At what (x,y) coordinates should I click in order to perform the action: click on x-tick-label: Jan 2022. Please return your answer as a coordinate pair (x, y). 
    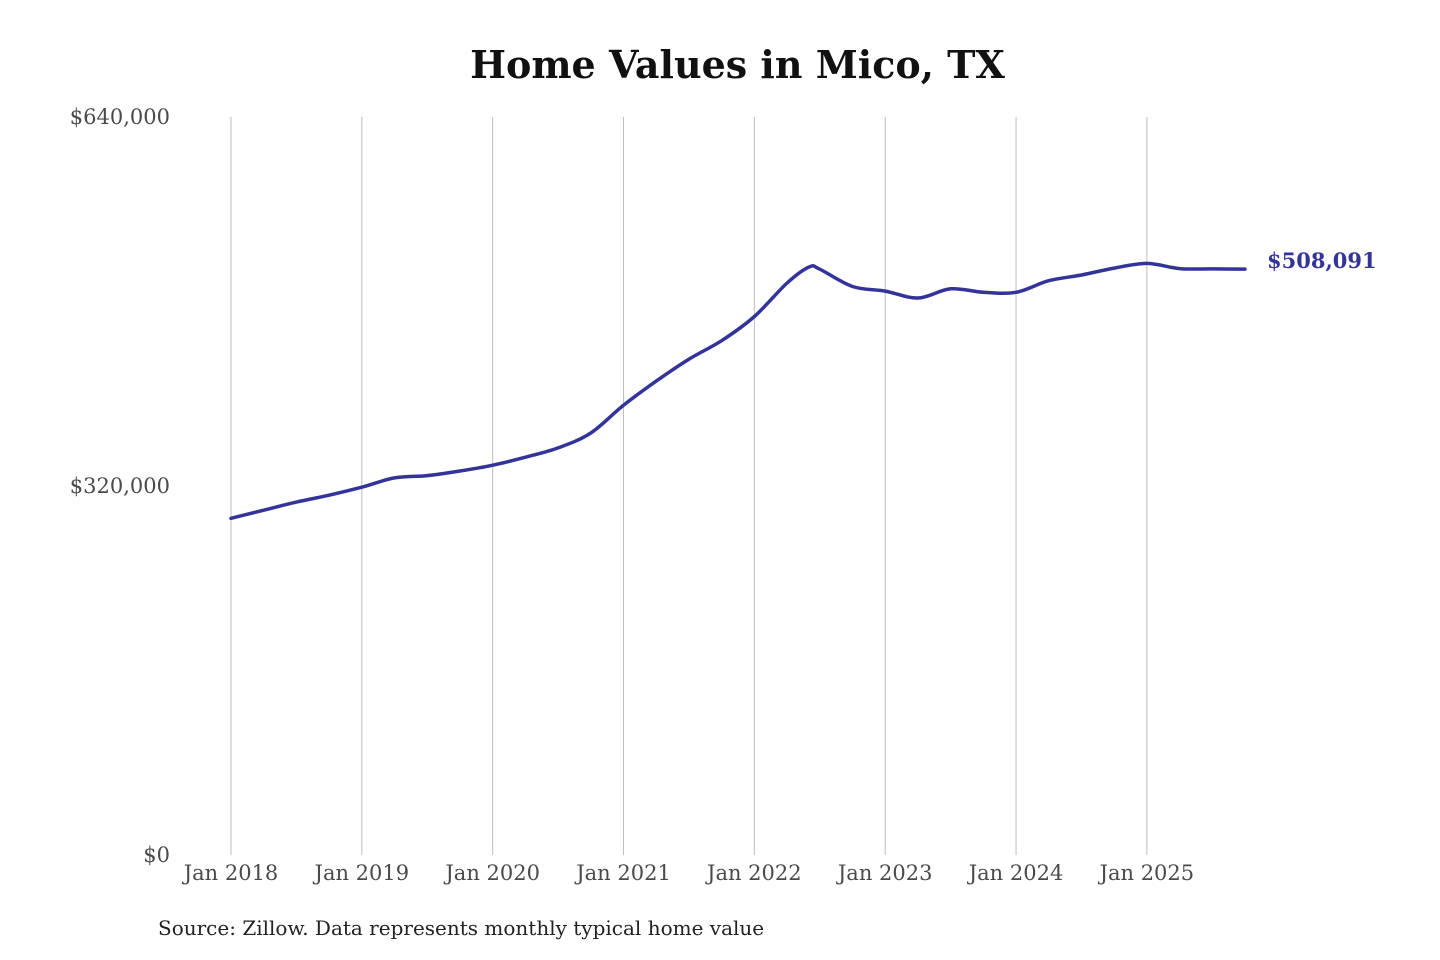
    Looking at the image, I should click on (753, 873).